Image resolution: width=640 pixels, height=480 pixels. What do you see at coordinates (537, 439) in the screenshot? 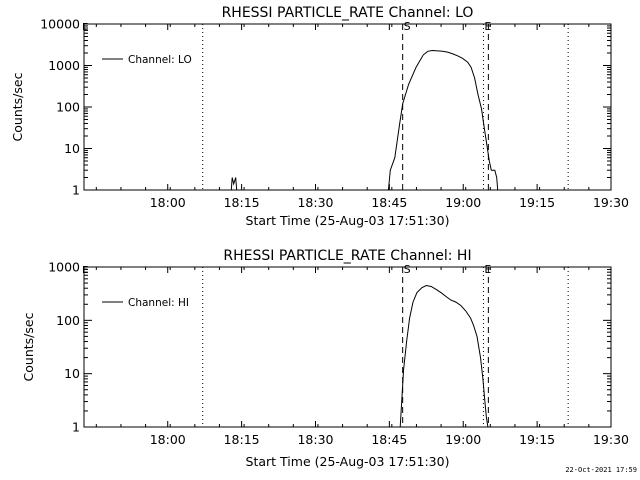
I see `panel2-x-tick-label: 19:15` at bounding box center [537, 439].